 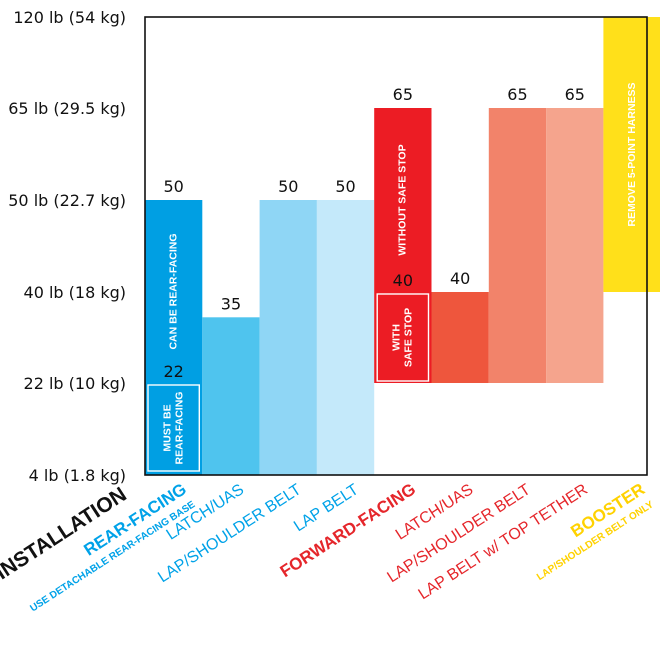 I want to click on x-category-sublabel: USE DETACHABLE REAR-FACING BASE, so click(x=112, y=556).